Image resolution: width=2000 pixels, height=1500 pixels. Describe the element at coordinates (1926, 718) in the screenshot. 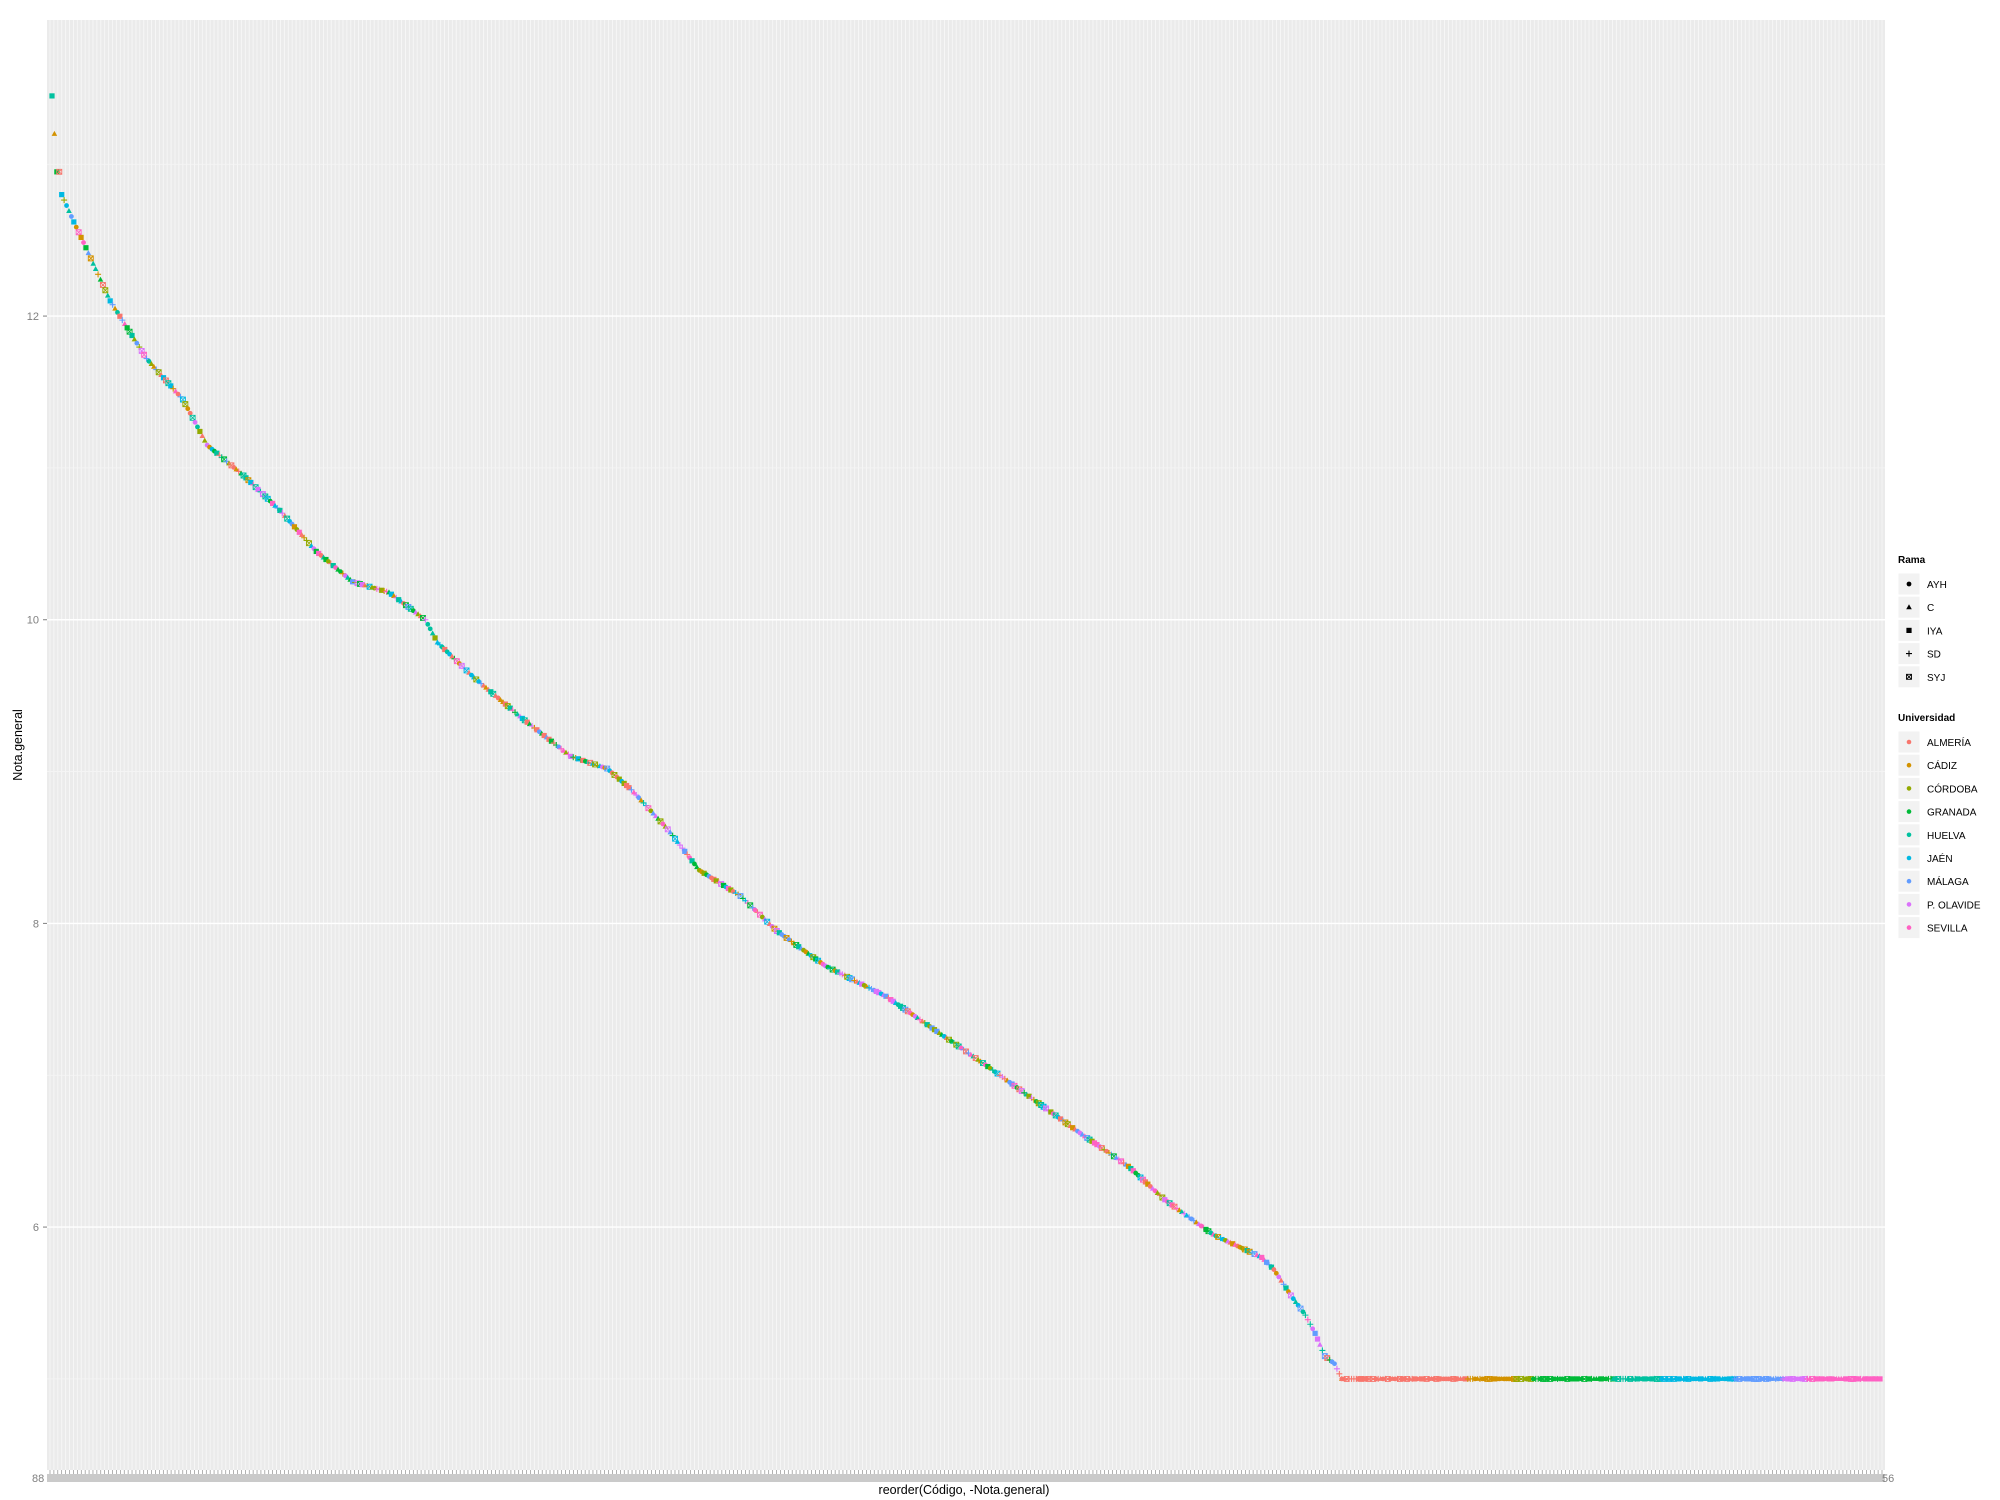

I see `legend-title: Universidad` at that location.